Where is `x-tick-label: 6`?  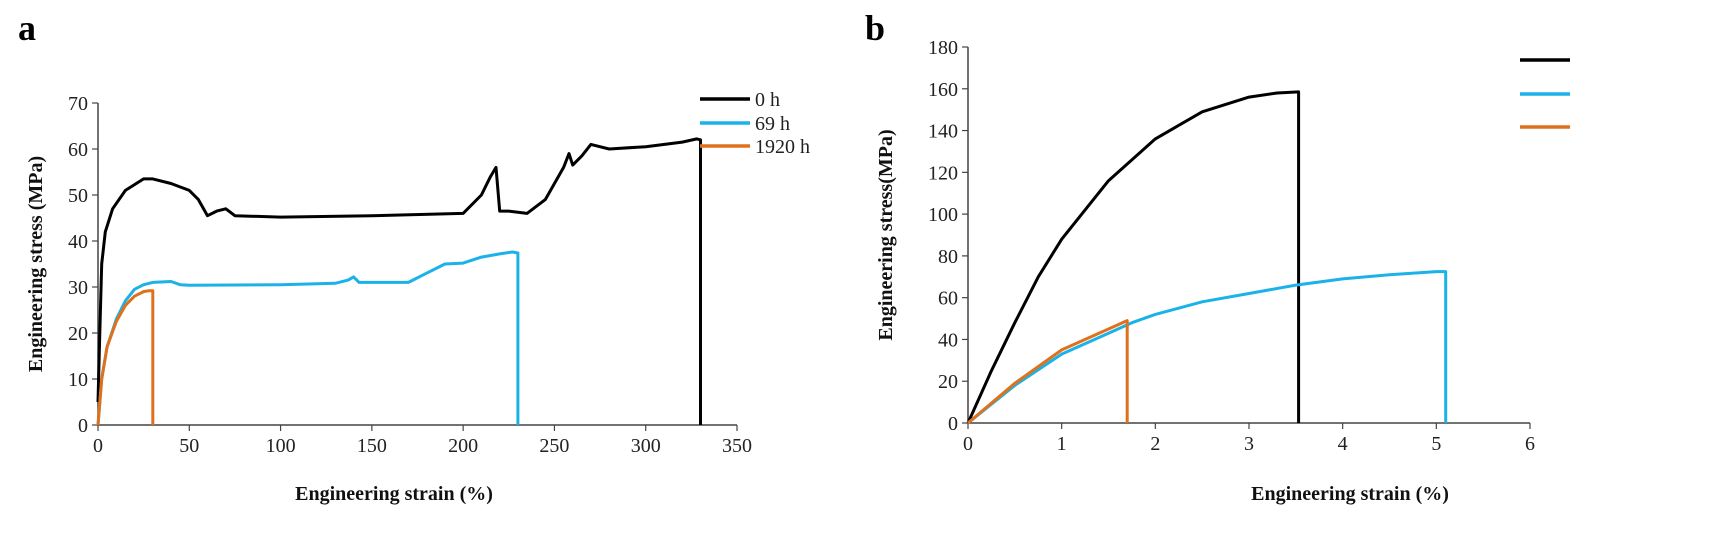
x-tick-label: 6 is located at coordinates (1530, 444).